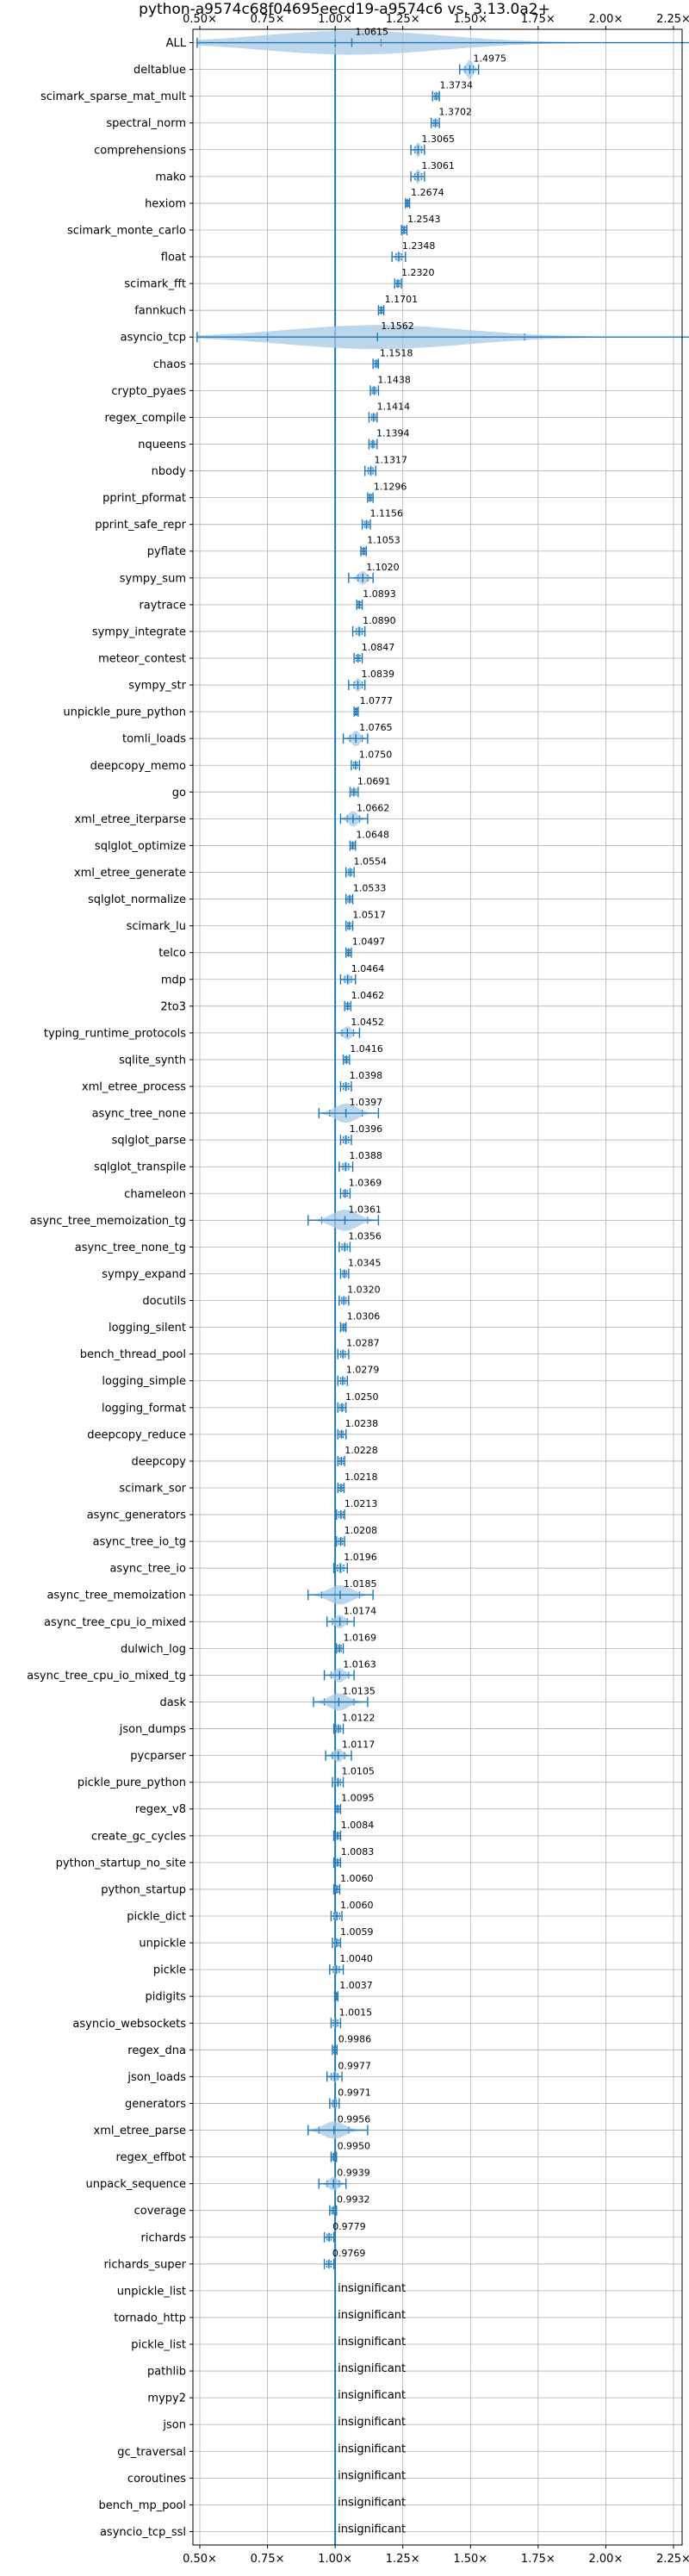  I want to click on benchmark-name-label: chaos, so click(169, 365).